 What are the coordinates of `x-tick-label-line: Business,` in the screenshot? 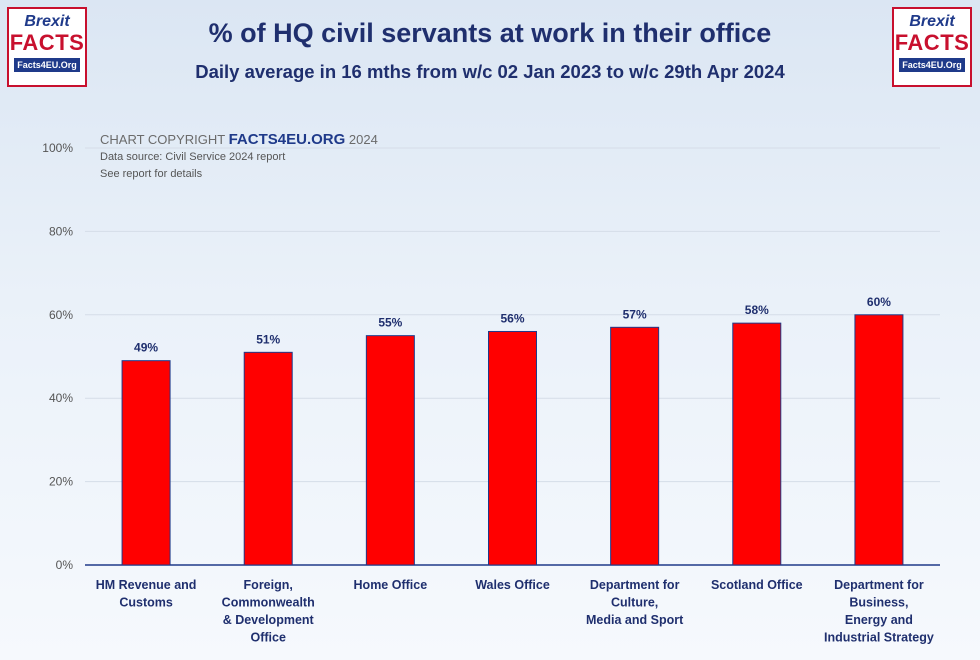 It's located at (878, 603).